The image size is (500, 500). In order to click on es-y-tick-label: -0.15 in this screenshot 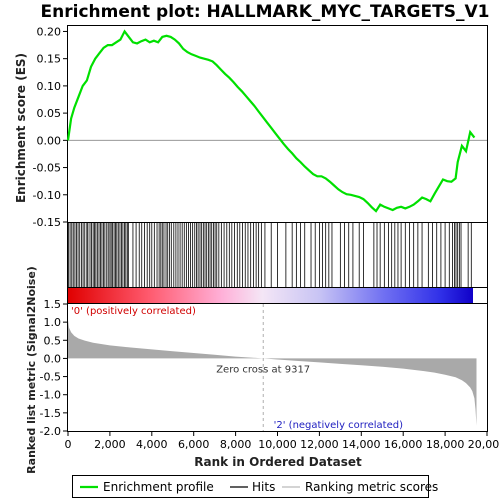, I will do `click(47, 222)`.